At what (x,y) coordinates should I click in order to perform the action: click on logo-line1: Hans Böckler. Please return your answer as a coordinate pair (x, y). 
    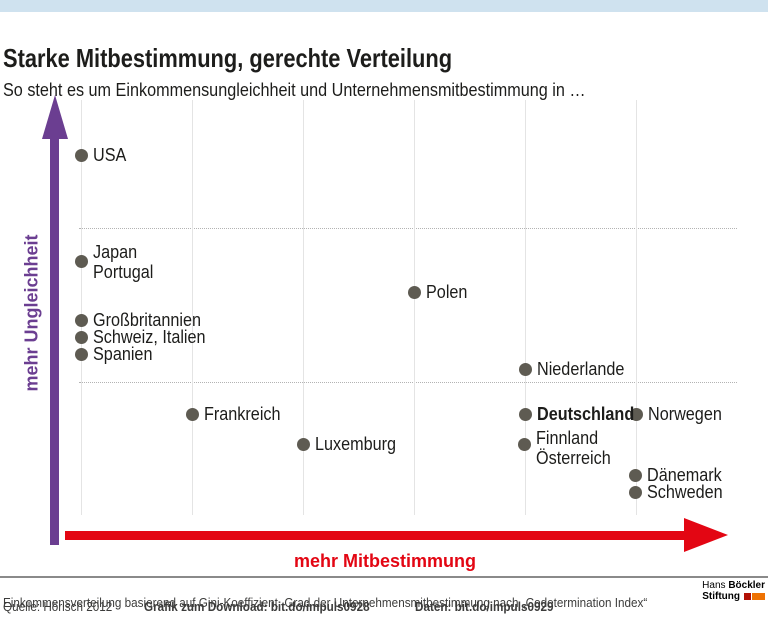
    Looking at the image, I should click on (733, 585).